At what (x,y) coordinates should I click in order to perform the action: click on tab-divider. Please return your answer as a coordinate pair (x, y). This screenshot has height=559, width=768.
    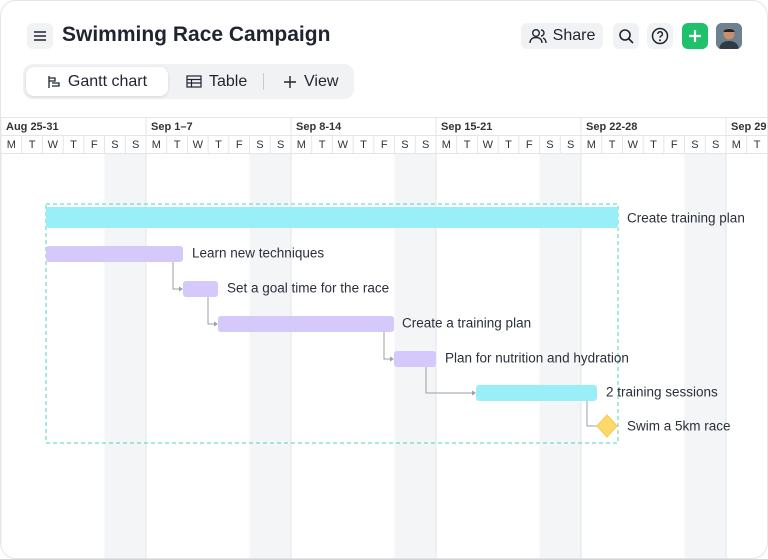
    Looking at the image, I should click on (263, 81).